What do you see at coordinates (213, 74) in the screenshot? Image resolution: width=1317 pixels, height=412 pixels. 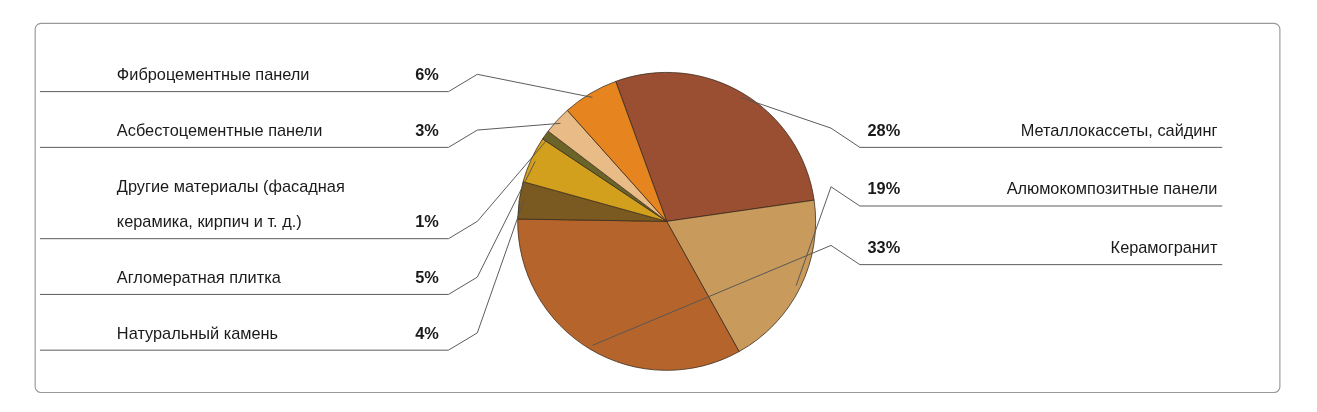 I see `slice-label: Фиброцементные панели` at bounding box center [213, 74].